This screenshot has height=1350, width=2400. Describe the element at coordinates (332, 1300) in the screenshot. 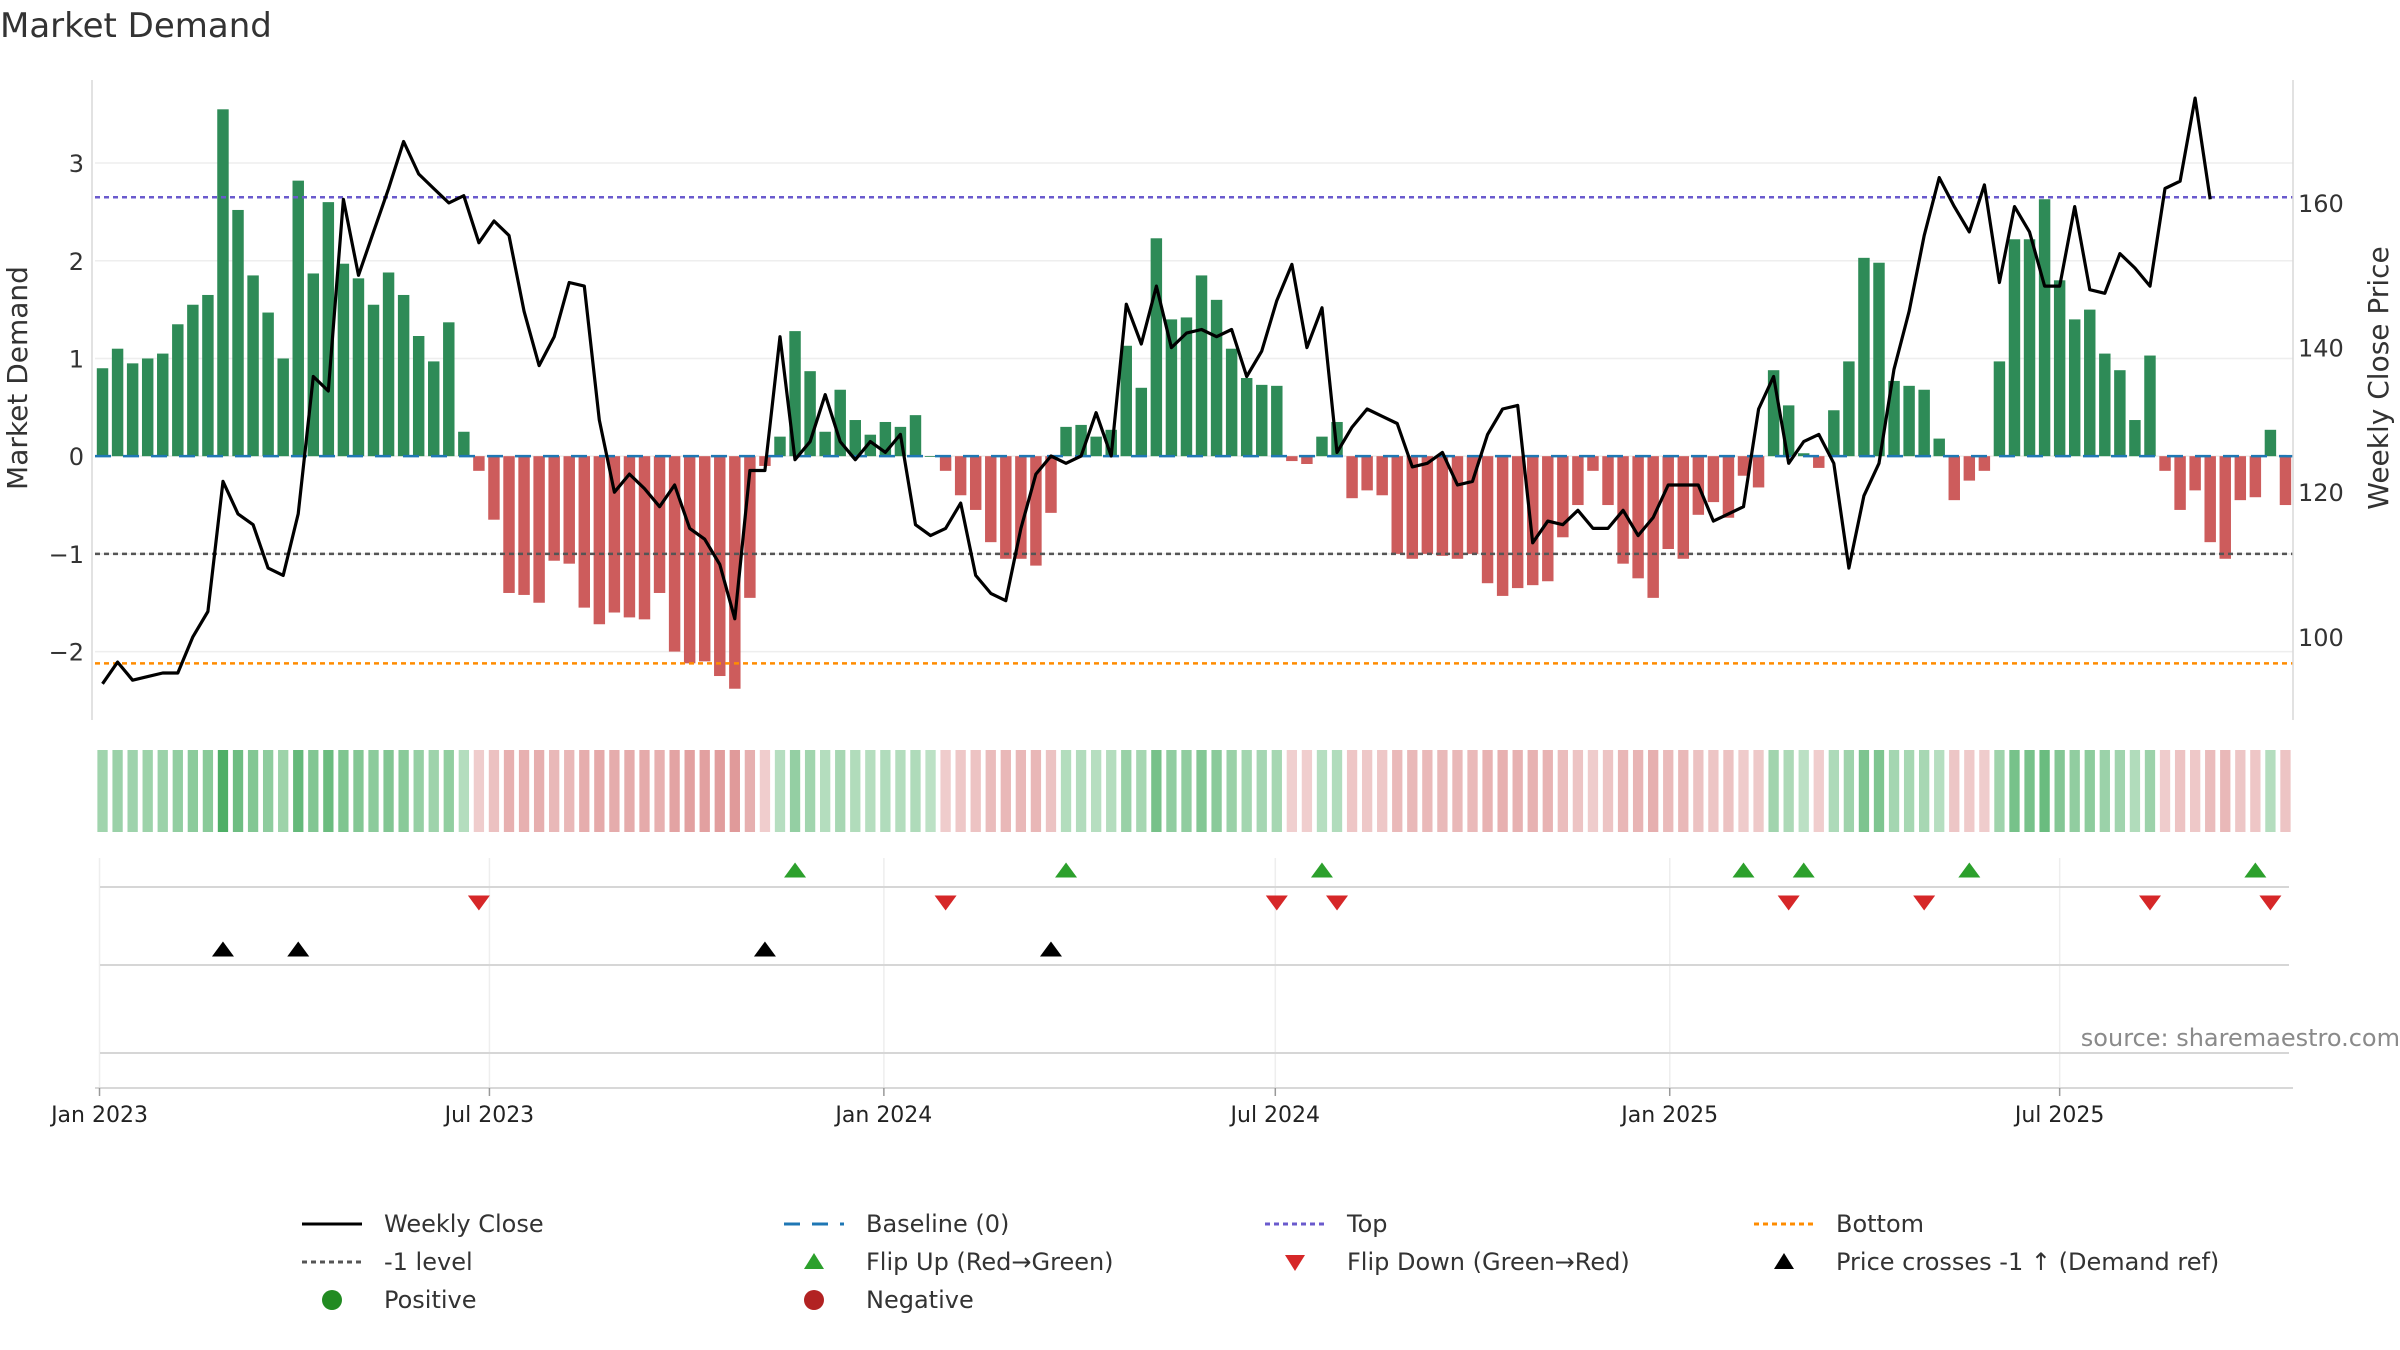

I see `positive-dot-icon` at that location.